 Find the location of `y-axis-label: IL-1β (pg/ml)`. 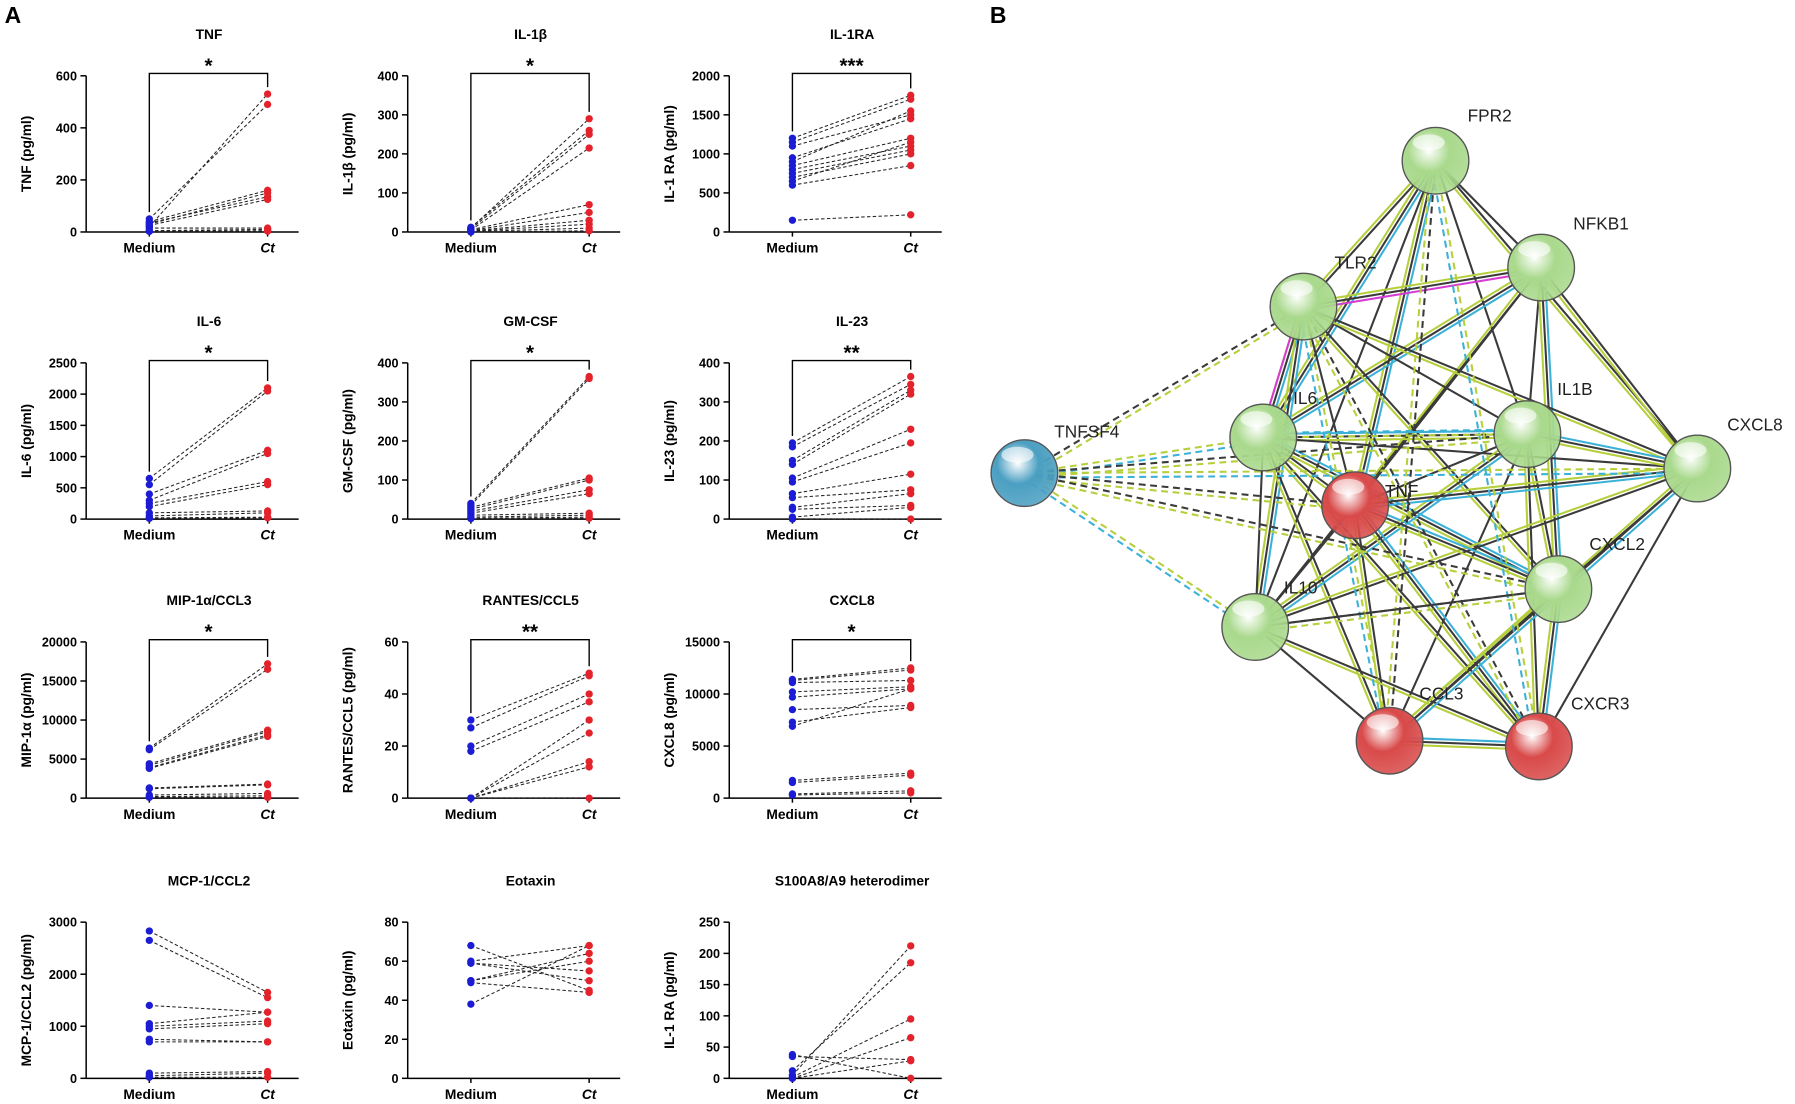

y-axis-label: IL-1β (pg/ml) is located at coordinates (348, 154).